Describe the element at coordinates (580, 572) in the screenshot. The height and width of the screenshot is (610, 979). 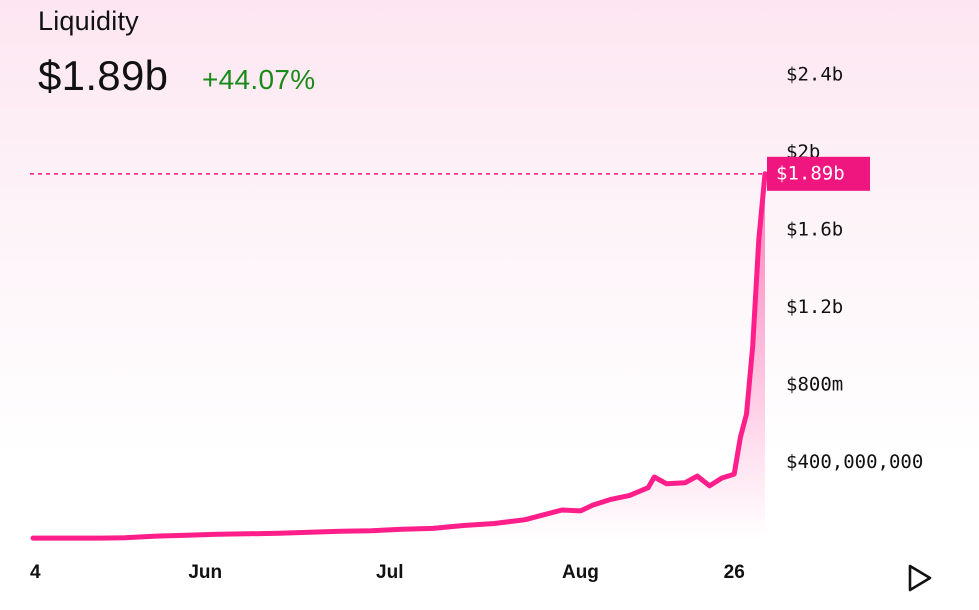
I see `x-tick-label: Aug` at that location.